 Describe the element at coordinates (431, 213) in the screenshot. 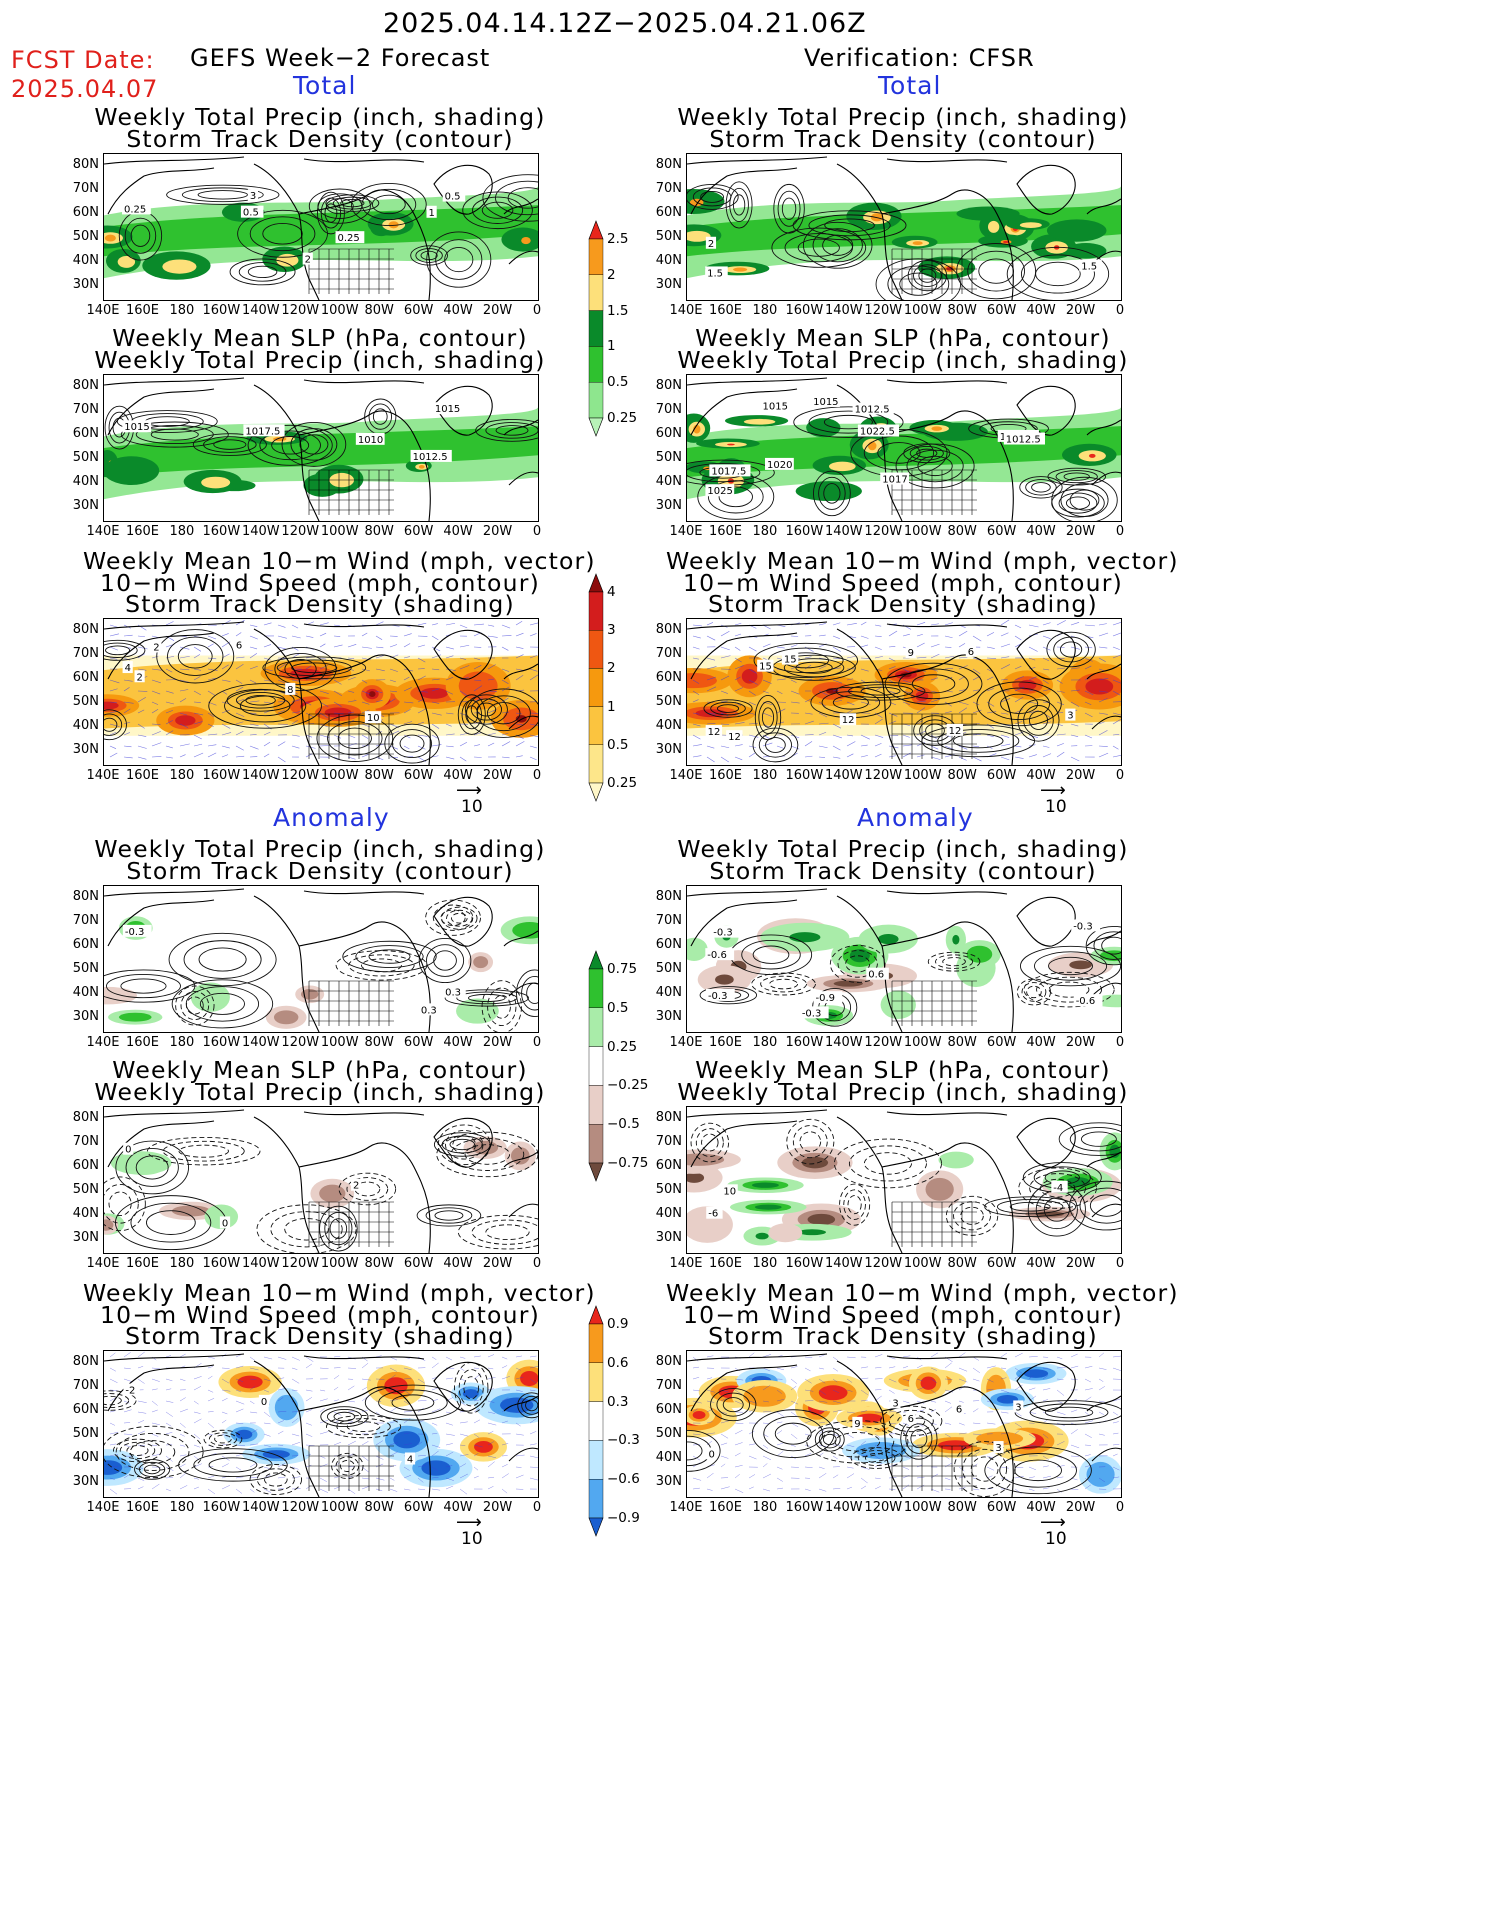

I see `contour-label: 1` at that location.